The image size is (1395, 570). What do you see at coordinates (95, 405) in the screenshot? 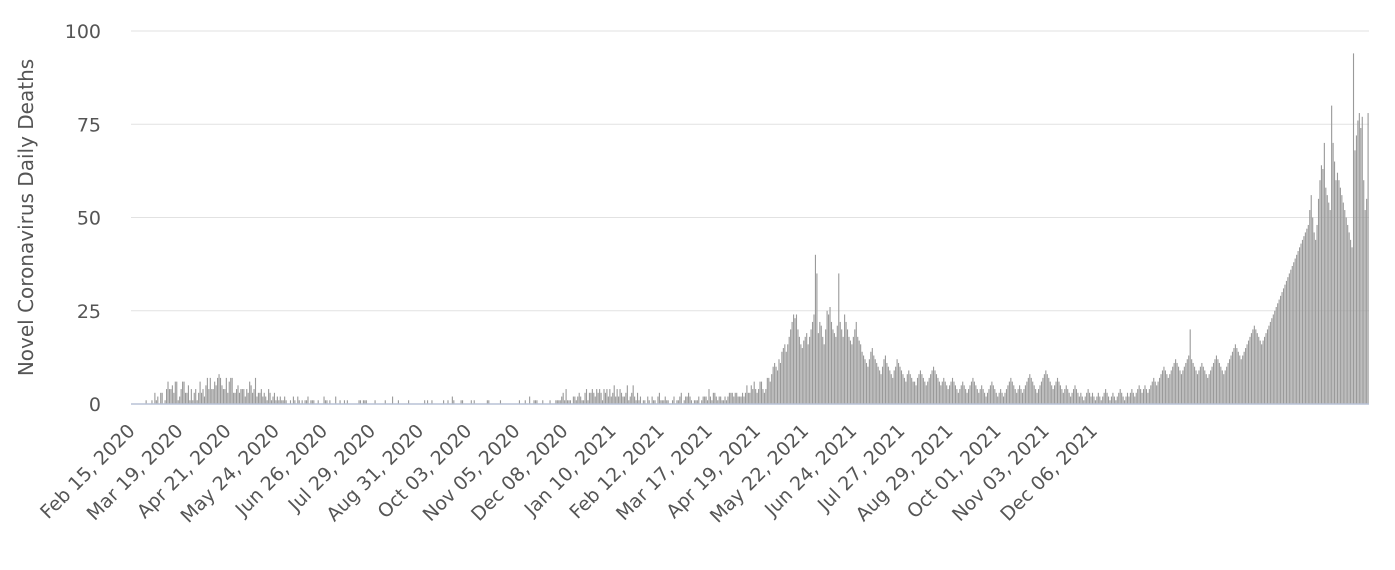
I see `y-tick-label: 0` at bounding box center [95, 405].